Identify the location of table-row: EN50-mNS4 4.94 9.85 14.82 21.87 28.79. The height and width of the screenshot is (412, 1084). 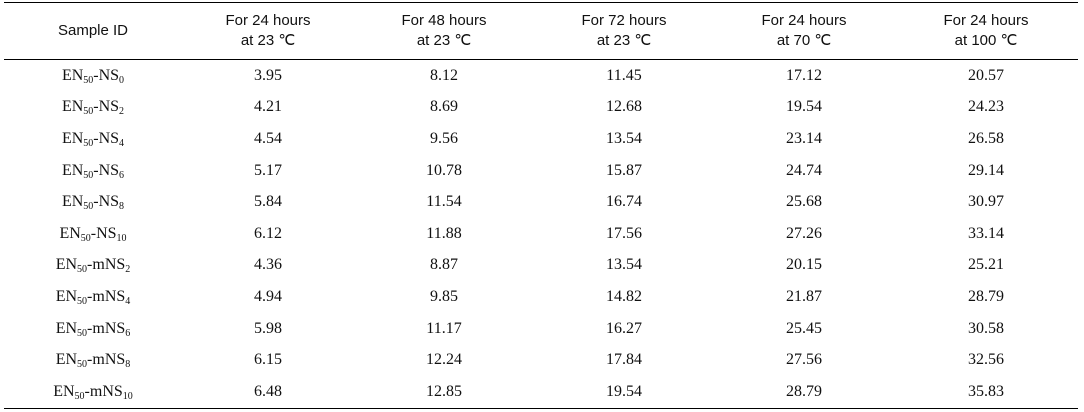
(541, 297).